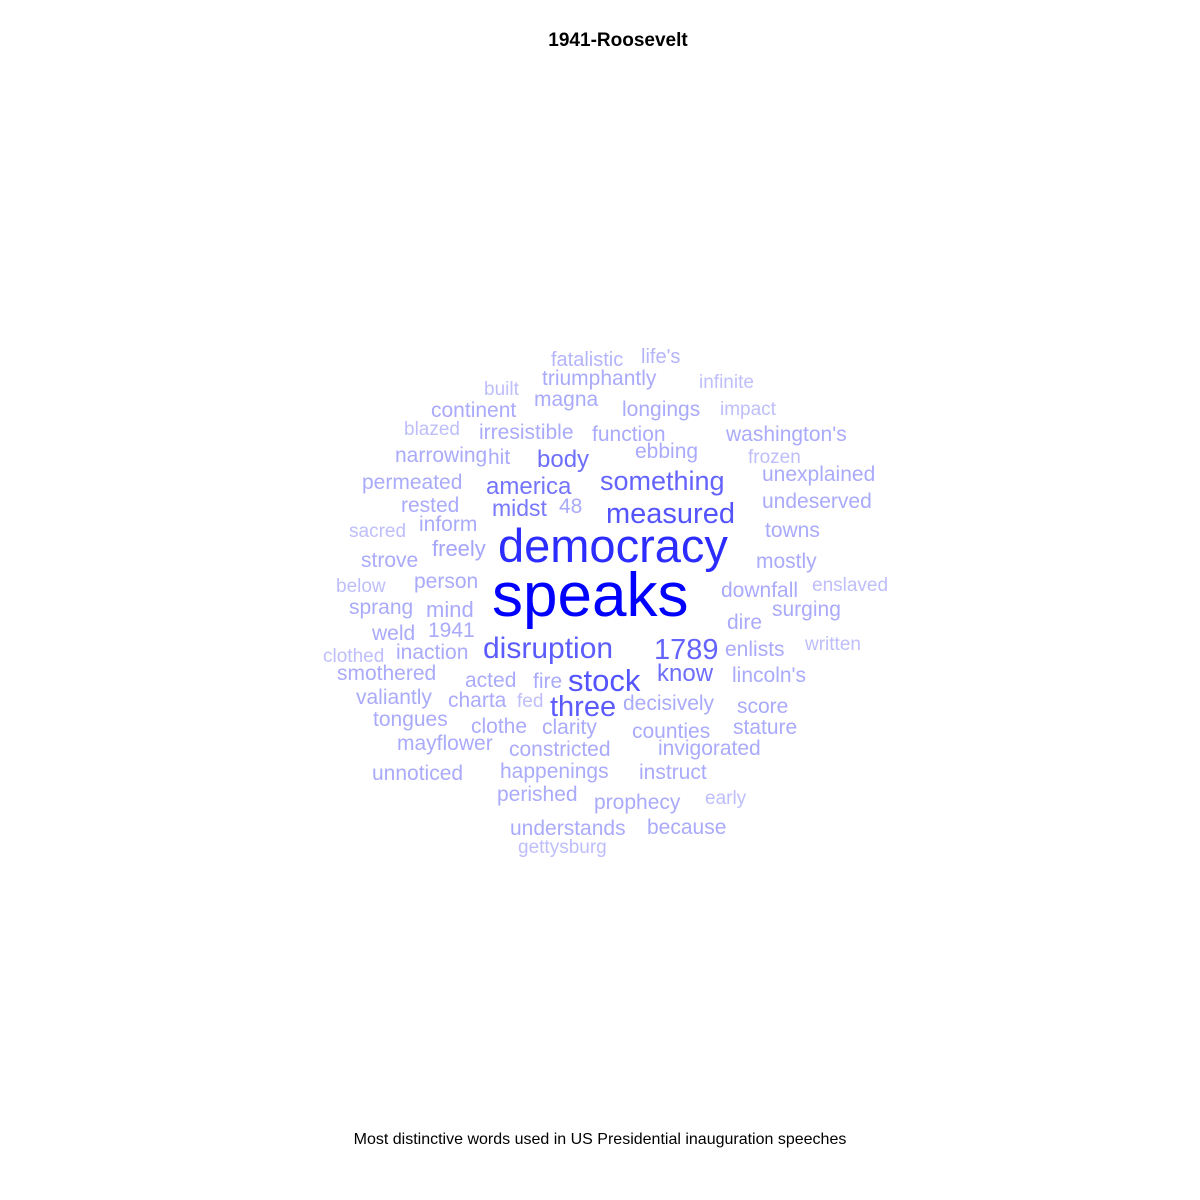  Describe the element at coordinates (393, 633) in the screenshot. I see `word-weld: weld` at that location.